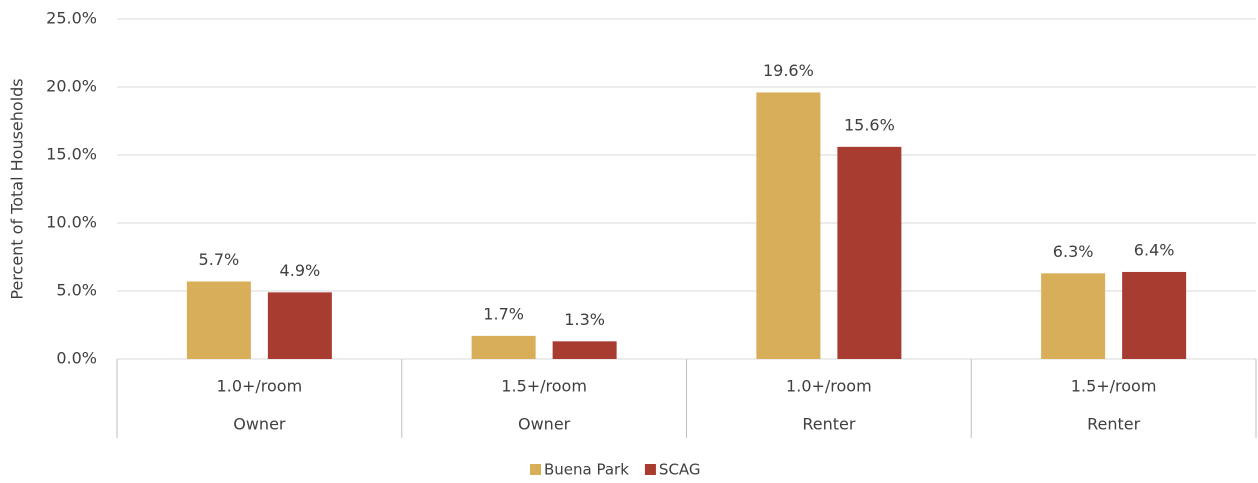 The width and height of the screenshot is (1258, 483). I want to click on y-tick-label: 10.0%, so click(71, 222).